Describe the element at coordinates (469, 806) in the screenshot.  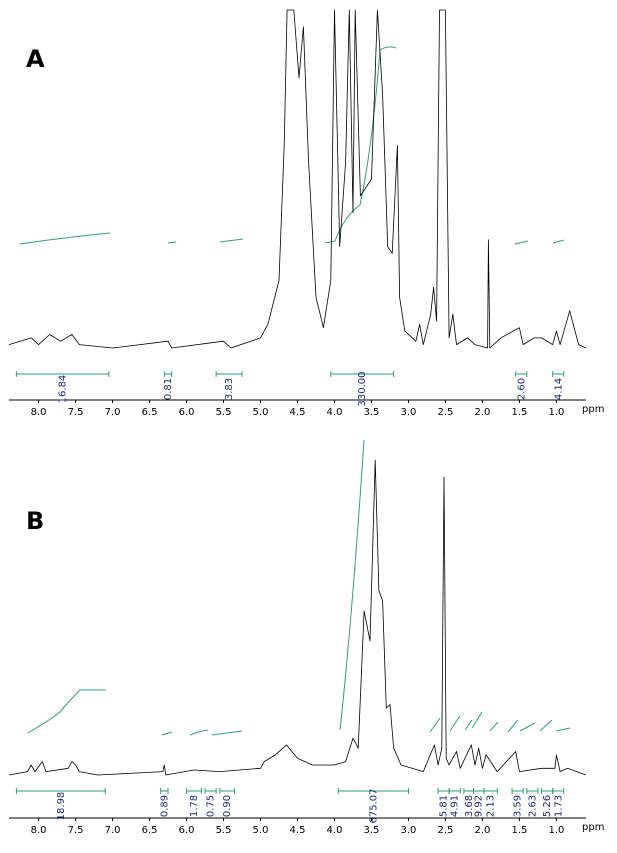
I see `integral-label: 3.68` at that location.